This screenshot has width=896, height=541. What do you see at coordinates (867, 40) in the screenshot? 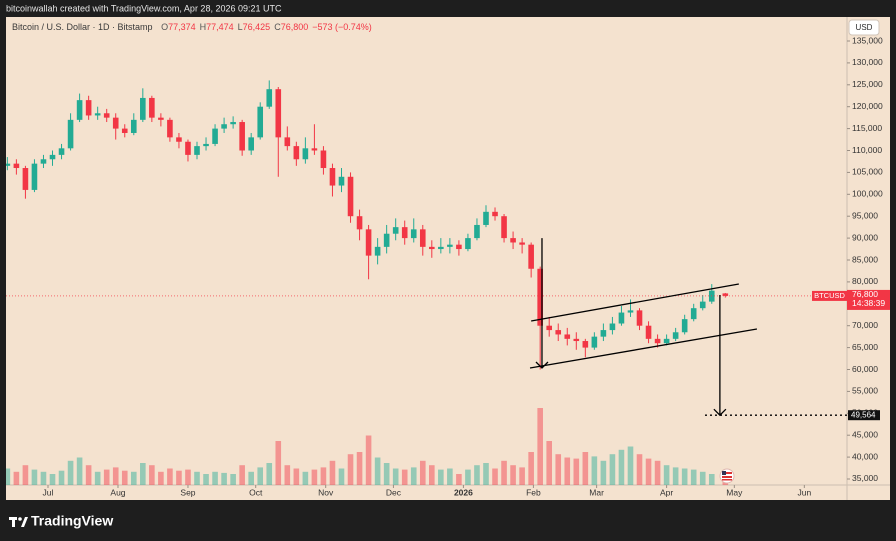
I see `y-tick-label: 135,000` at bounding box center [867, 40].